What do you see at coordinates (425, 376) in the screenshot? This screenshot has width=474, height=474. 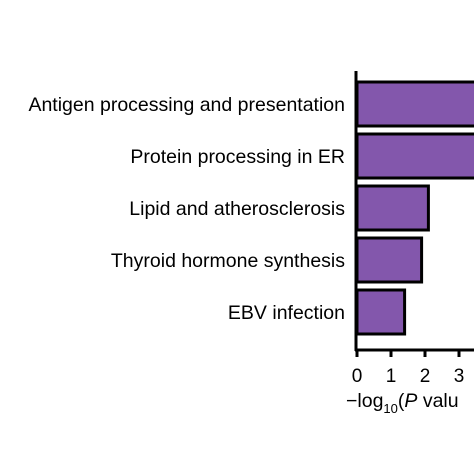 I see `x-tick-label: 2` at bounding box center [425, 376].